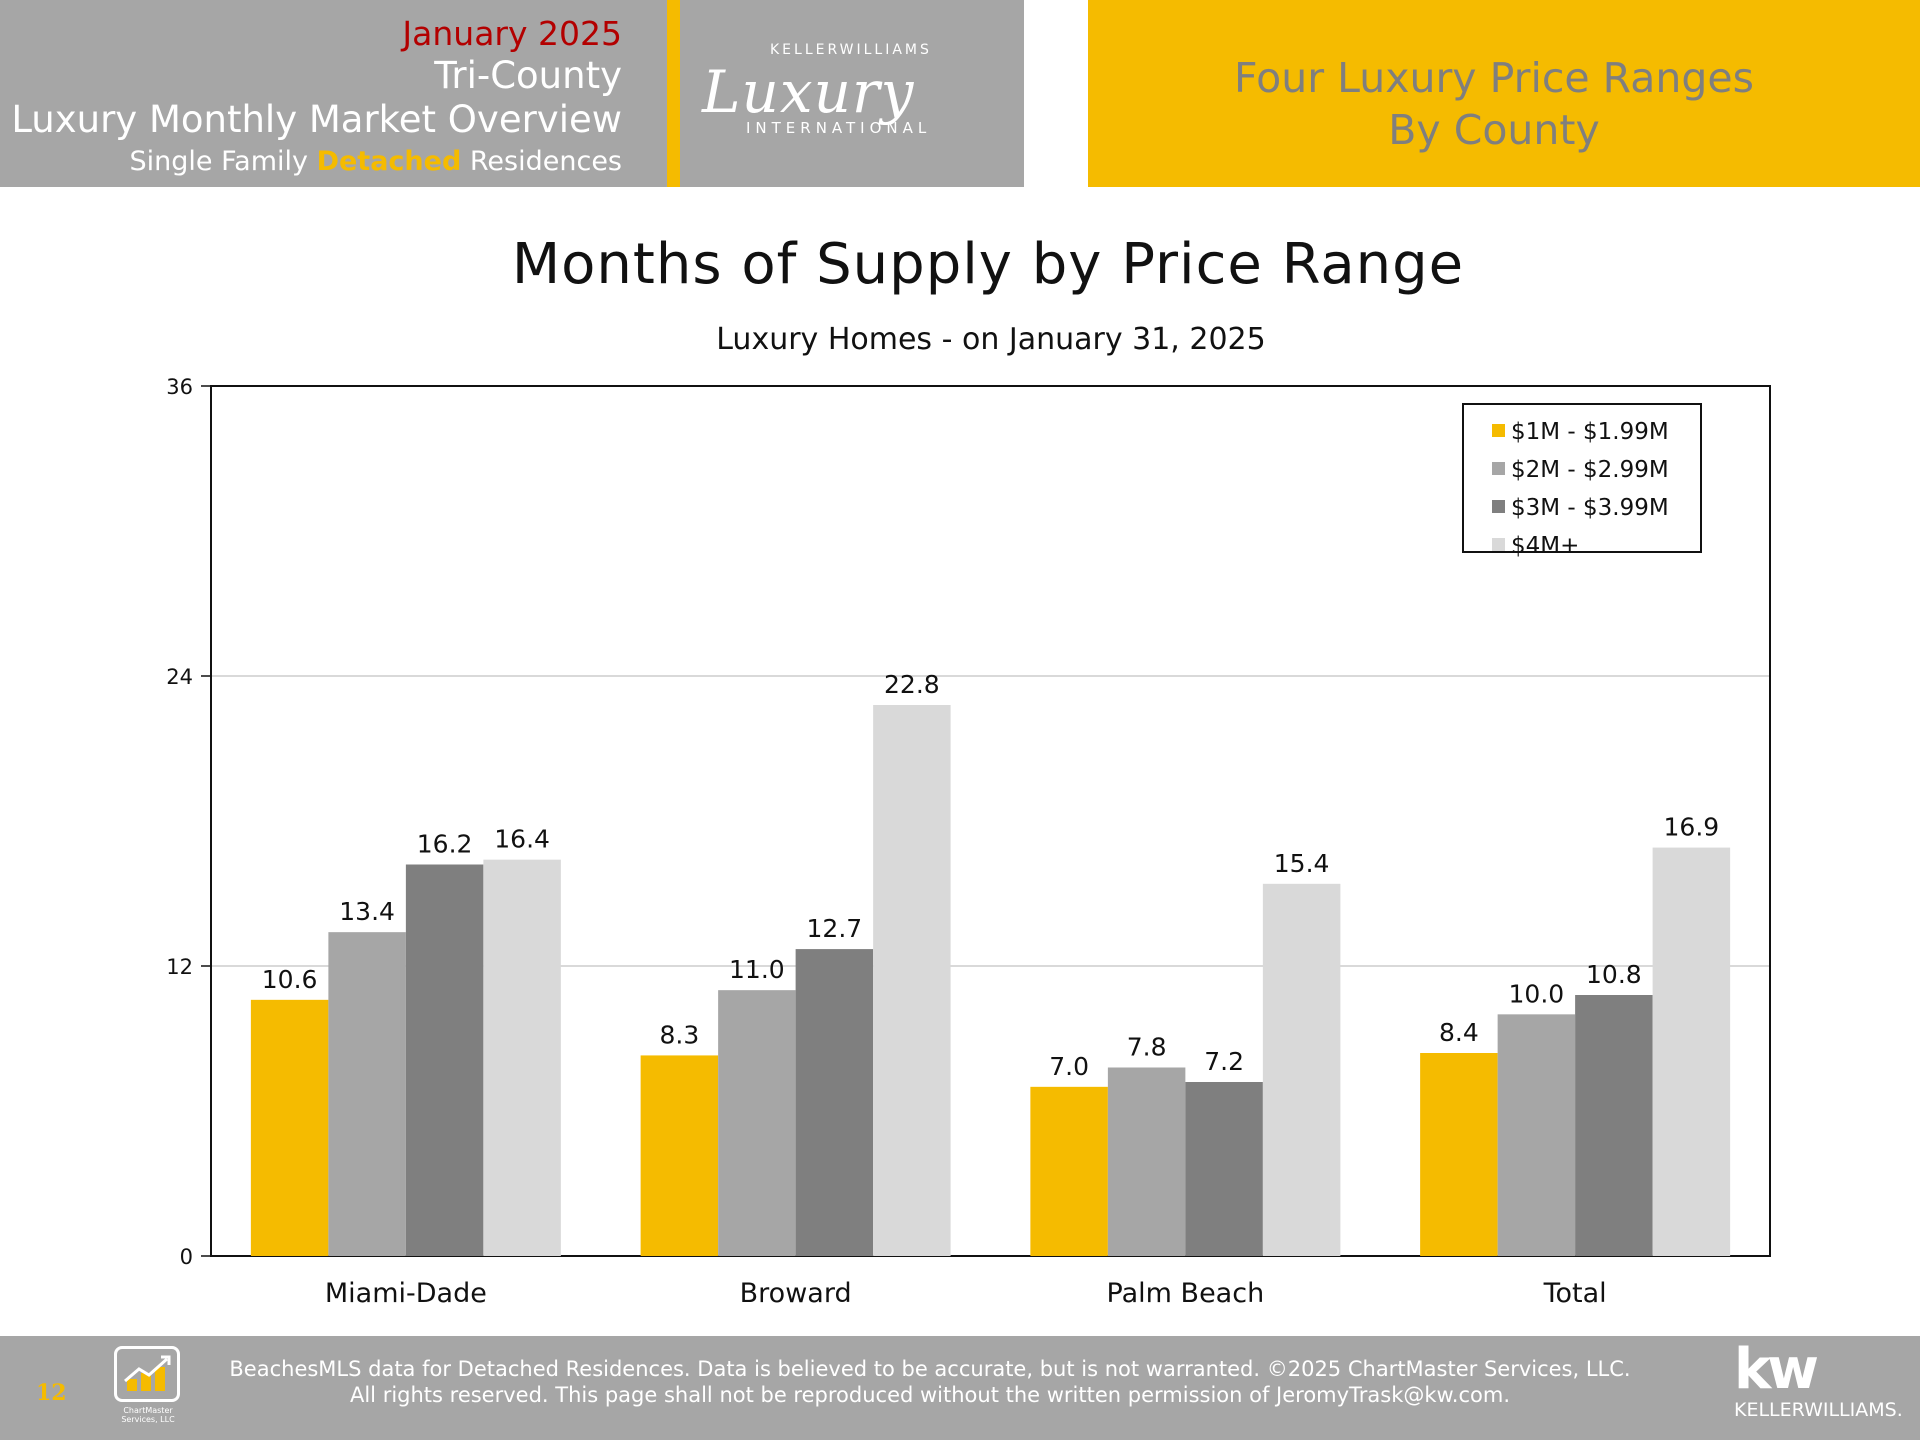 This screenshot has width=1920, height=1440. I want to click on bar-value-label: 10.0, so click(1537, 993).